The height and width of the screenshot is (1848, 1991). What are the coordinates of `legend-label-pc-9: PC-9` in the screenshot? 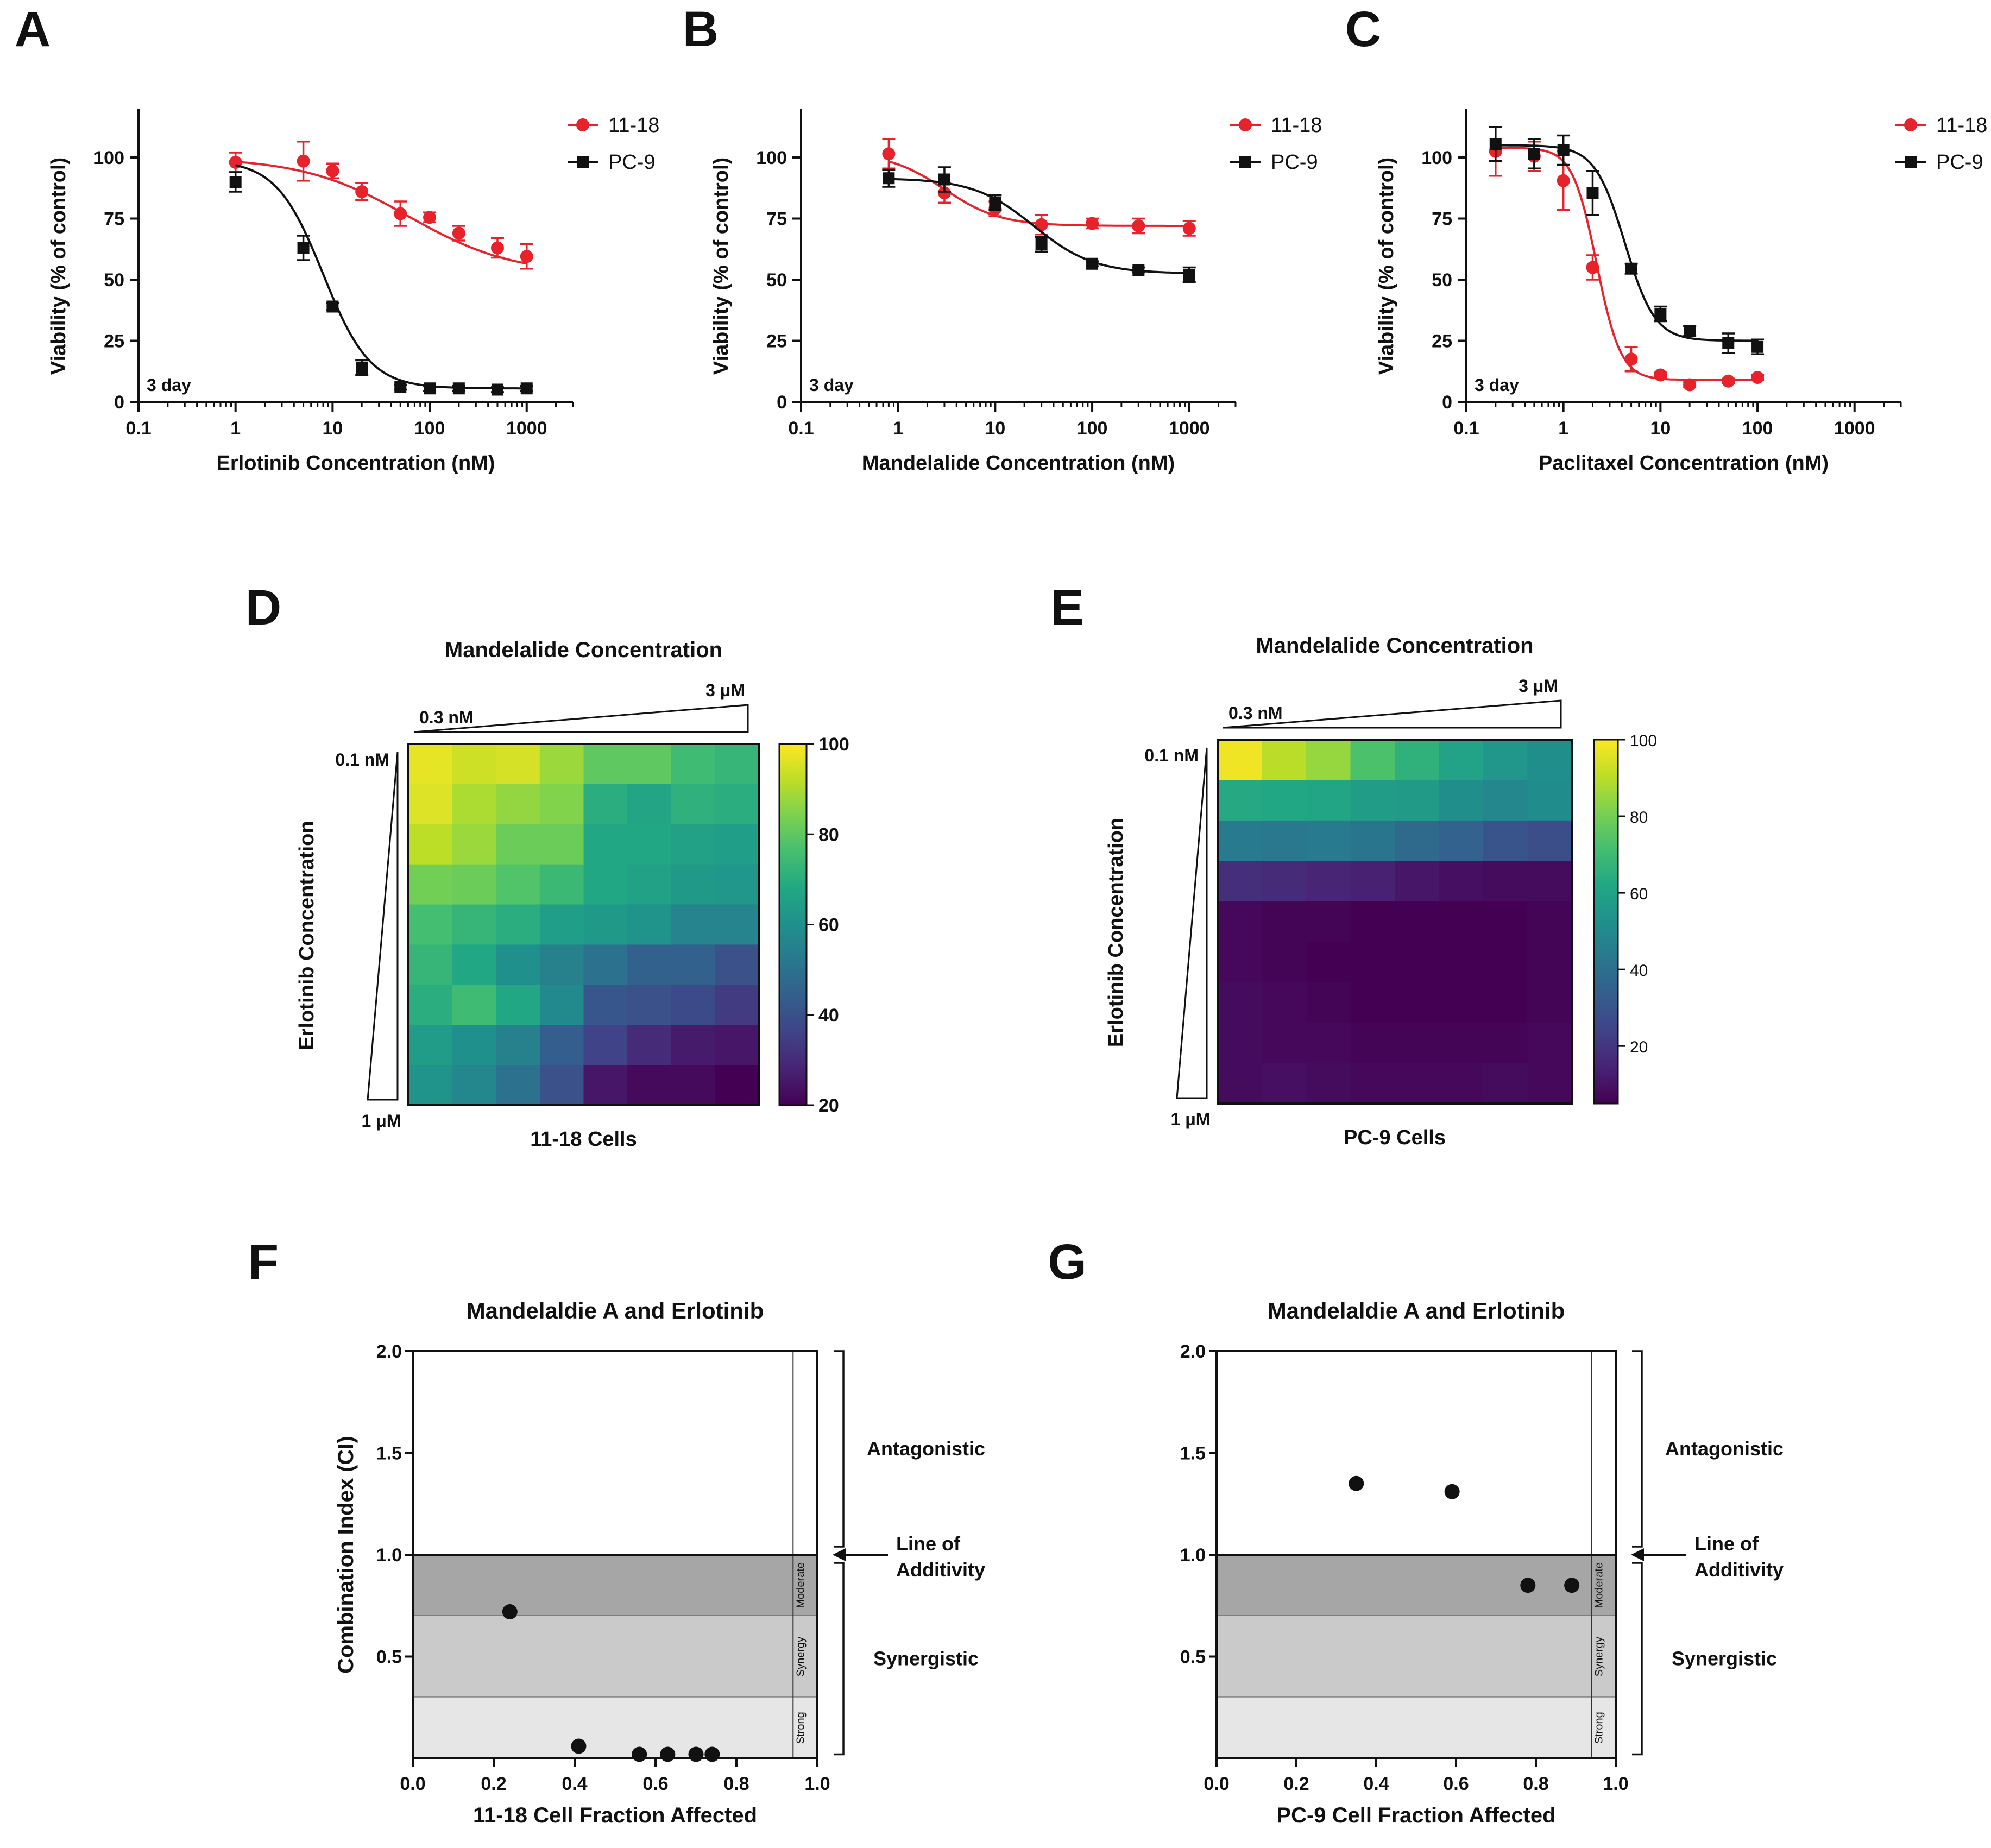 It's located at (1959, 162).